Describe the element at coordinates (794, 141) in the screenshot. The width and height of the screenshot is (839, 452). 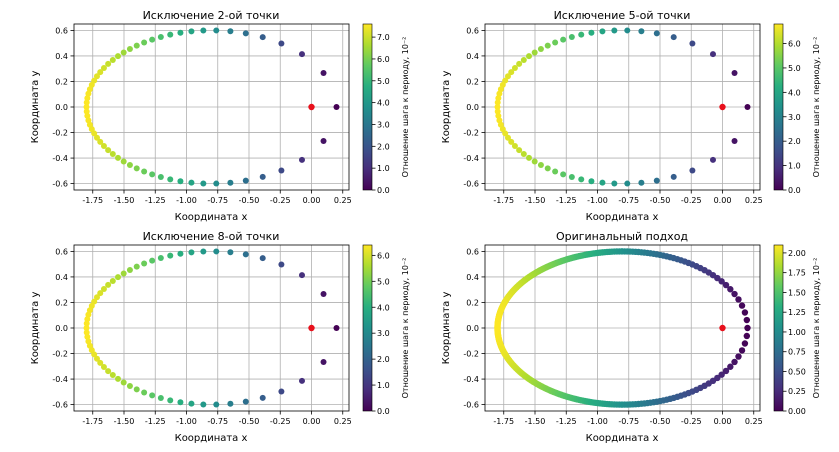
I see `colorbar-tick-label: 2.0` at that location.